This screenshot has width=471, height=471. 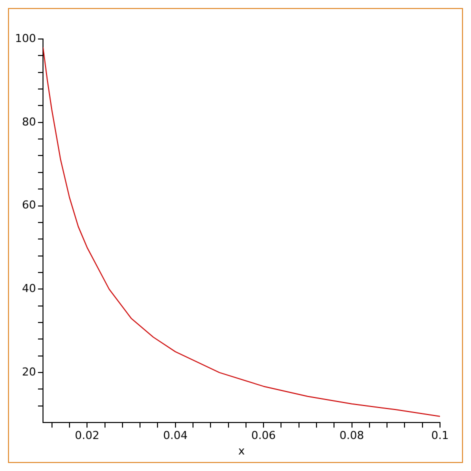 What do you see at coordinates (87, 435) in the screenshot?
I see `x-tick-label: 0.02` at bounding box center [87, 435].